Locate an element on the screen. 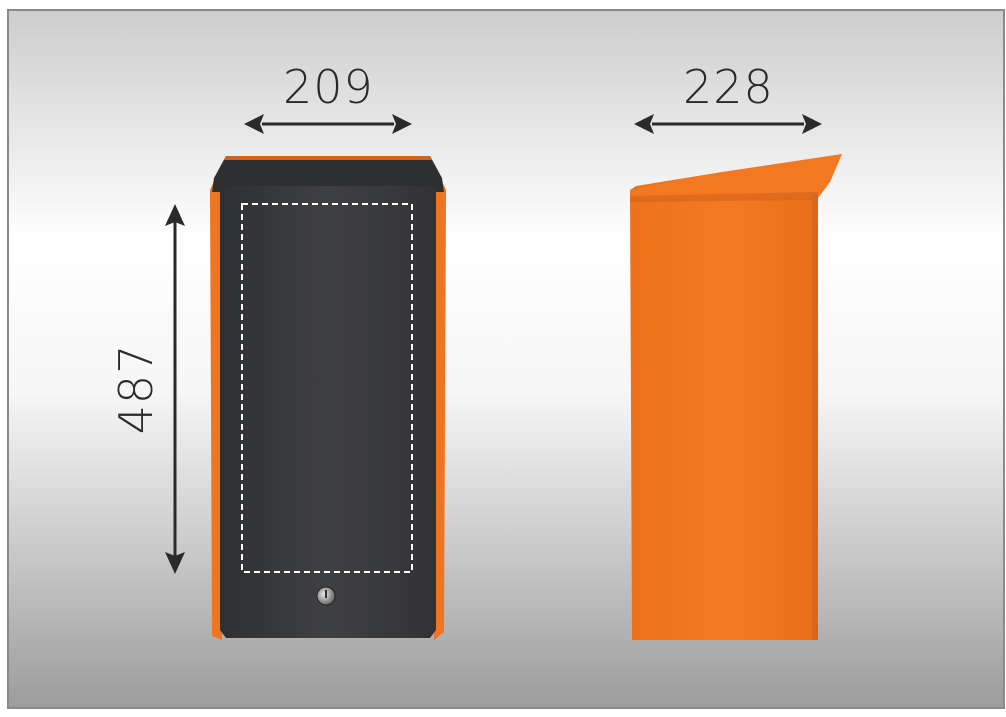 The width and height of the screenshot is (1006, 717). width-side-arrowhead-right is located at coordinates (812, 124).